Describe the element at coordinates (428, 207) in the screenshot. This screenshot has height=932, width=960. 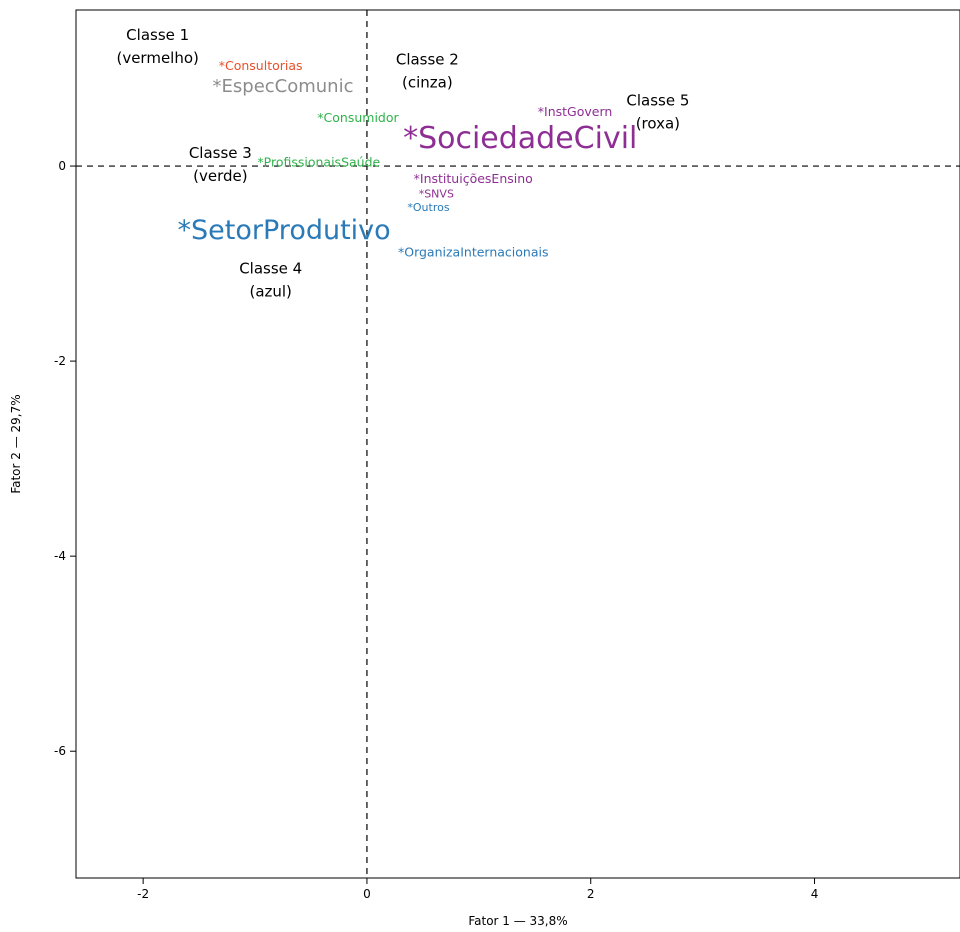
I see `point-label: *Outros` at that location.